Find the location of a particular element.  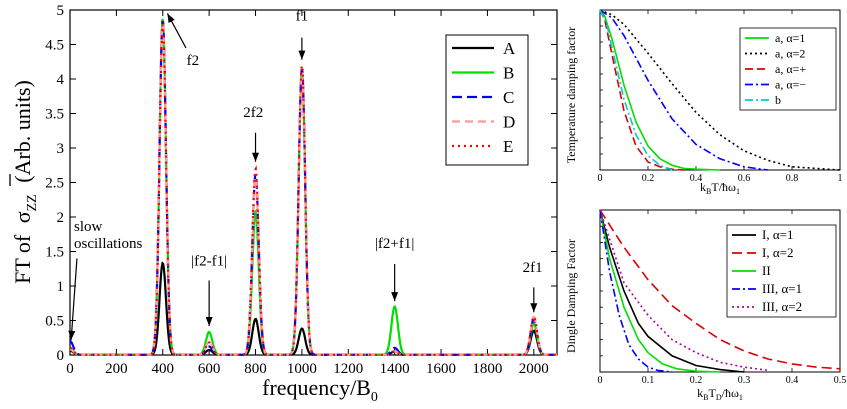

main-ylabel: FT of σZZ (Arb. units) is located at coordinates (25, 182).